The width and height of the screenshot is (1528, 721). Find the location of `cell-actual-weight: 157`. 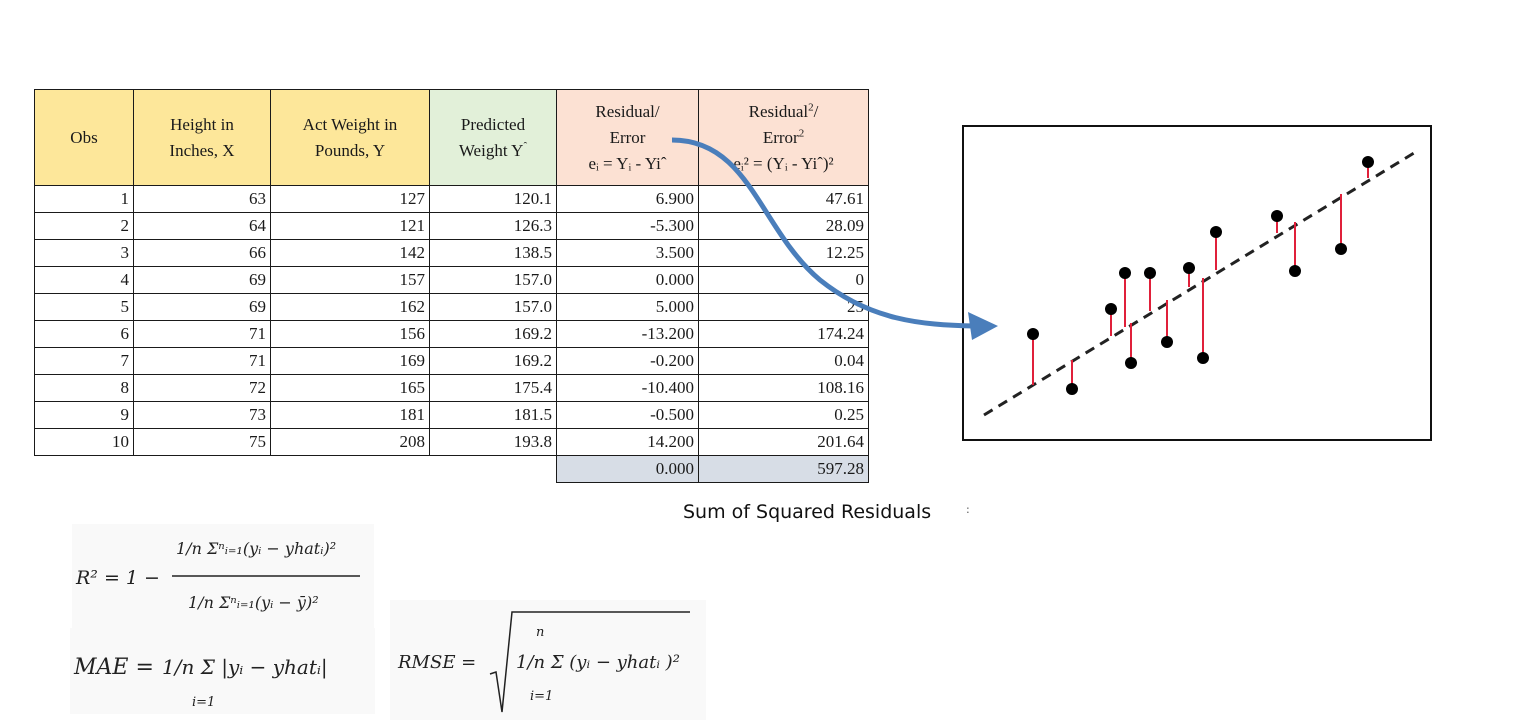

cell-actual-weight: 157 is located at coordinates (350, 280).